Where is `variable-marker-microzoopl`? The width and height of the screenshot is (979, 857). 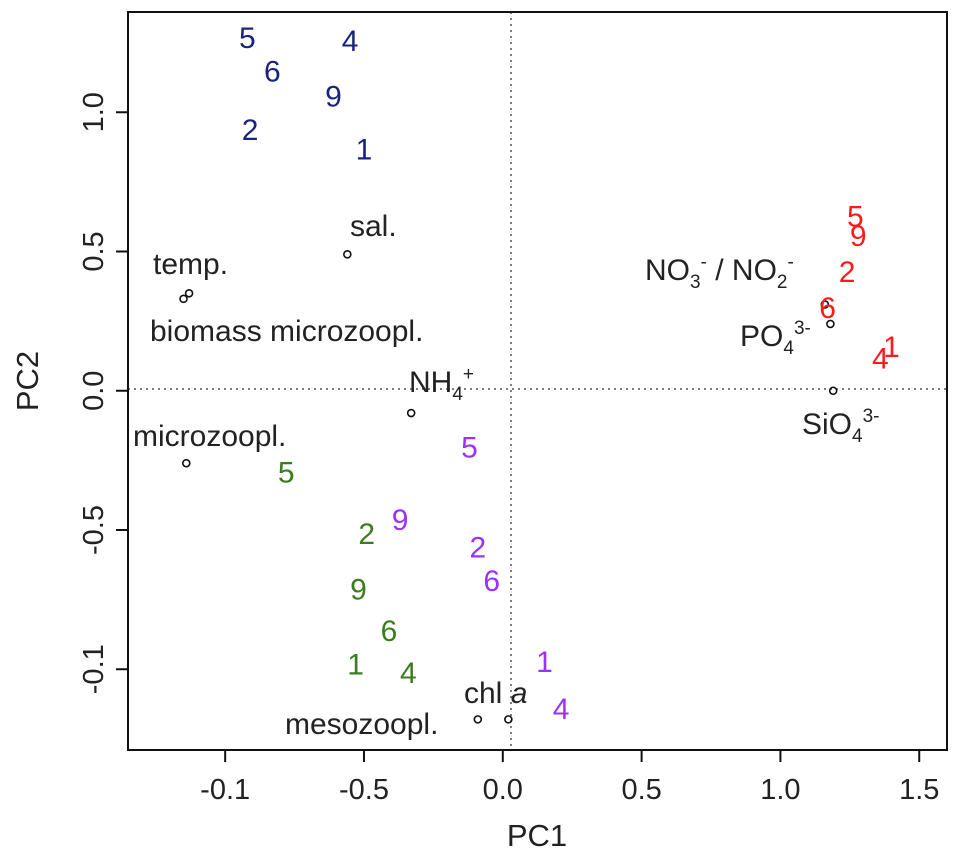 variable-marker-microzoopl is located at coordinates (186, 463).